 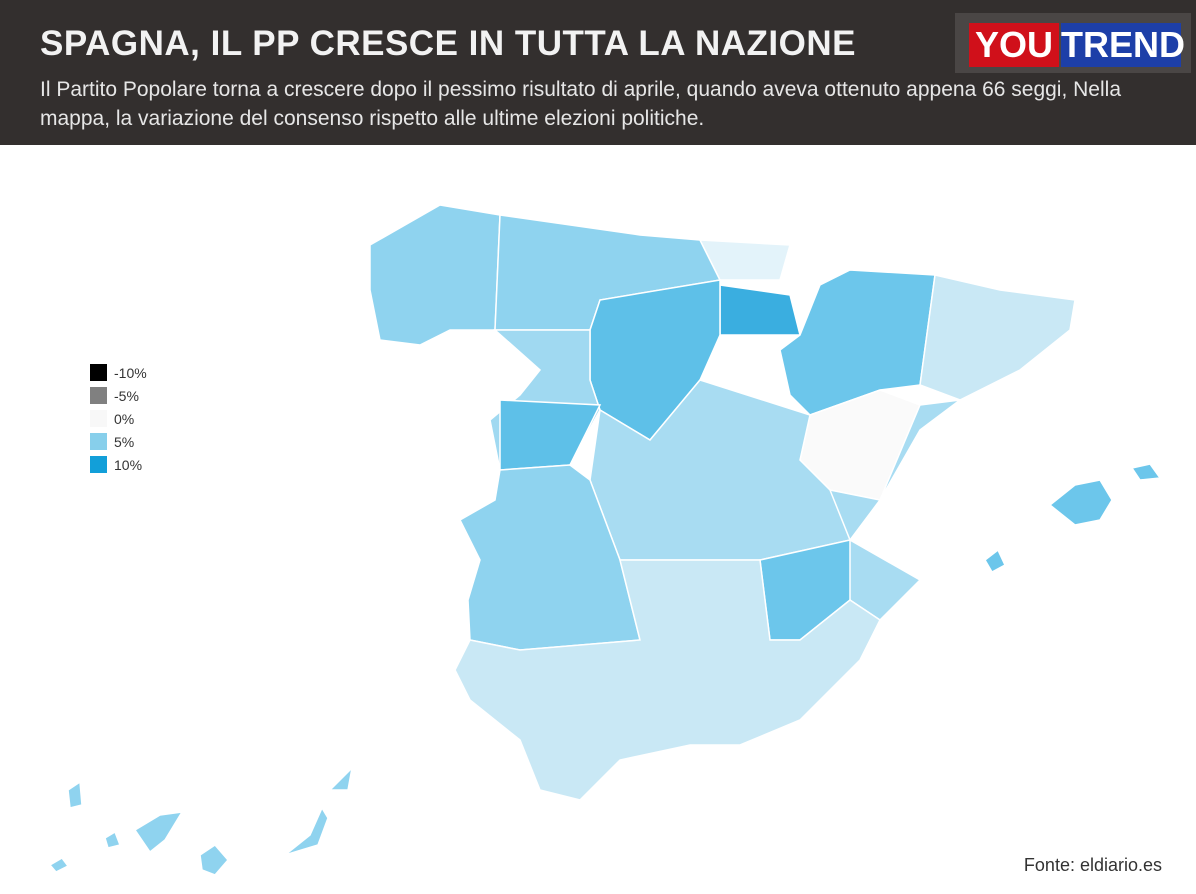 I want to click on legend-label: -10%, so click(x=130, y=372).